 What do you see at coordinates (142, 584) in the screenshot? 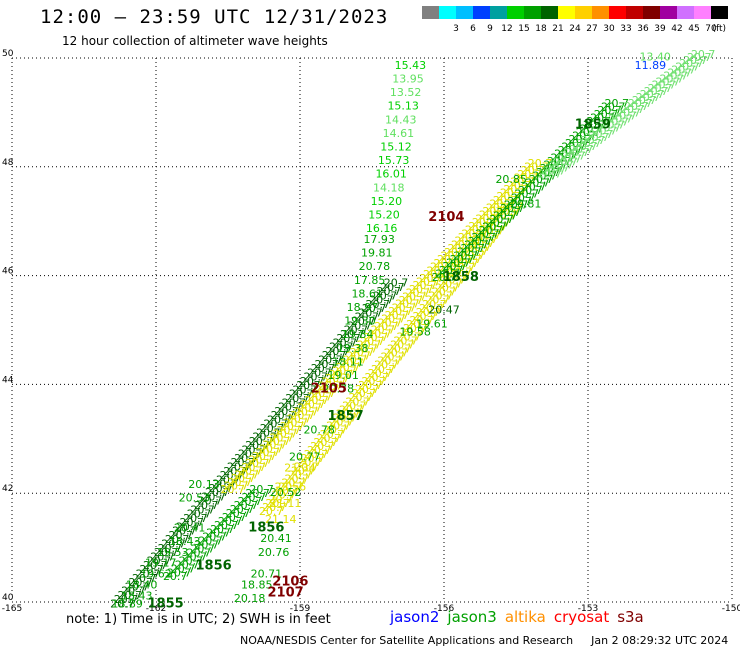
I see `swh-label: 18.40` at bounding box center [142, 584].